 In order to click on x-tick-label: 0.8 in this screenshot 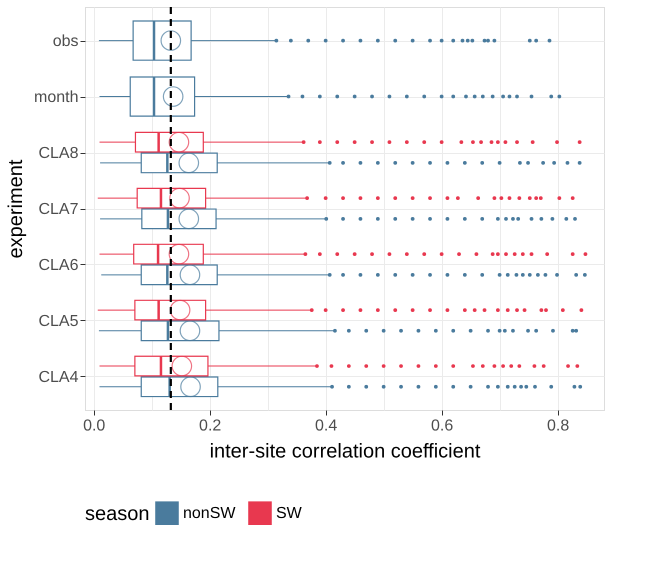, I will do `click(558, 426)`.